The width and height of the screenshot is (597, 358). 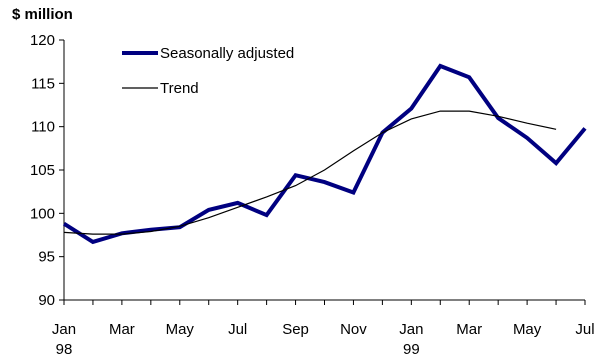 What do you see at coordinates (42, 40) in the screenshot?
I see `y-tick-label: 120` at bounding box center [42, 40].